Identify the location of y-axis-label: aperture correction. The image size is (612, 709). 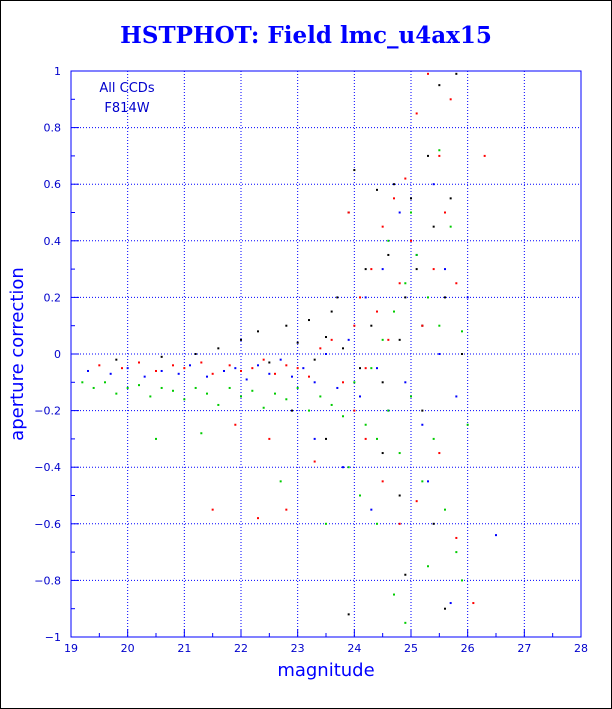
(17, 354).